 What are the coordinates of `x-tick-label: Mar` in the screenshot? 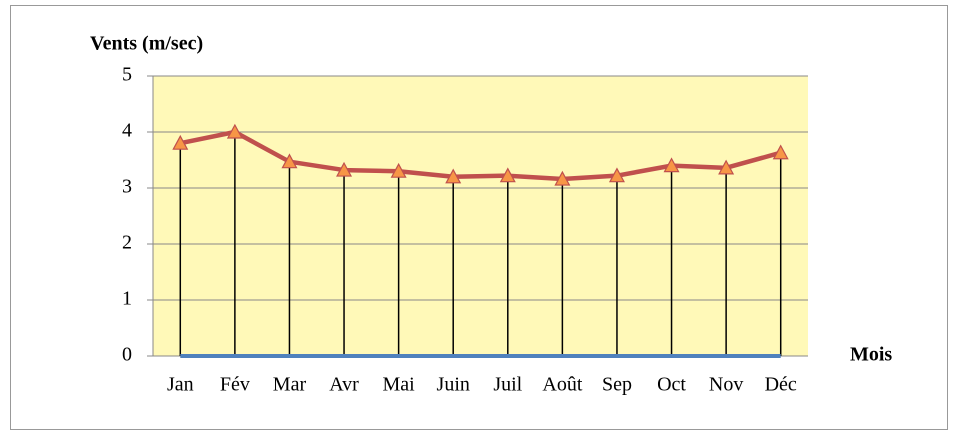 It's located at (290, 385).